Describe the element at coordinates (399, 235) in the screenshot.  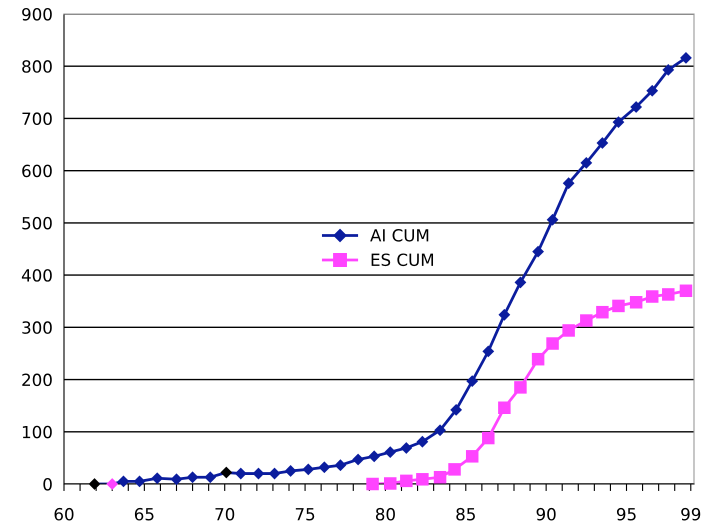
I see `legend-label: AI CUM` at that location.